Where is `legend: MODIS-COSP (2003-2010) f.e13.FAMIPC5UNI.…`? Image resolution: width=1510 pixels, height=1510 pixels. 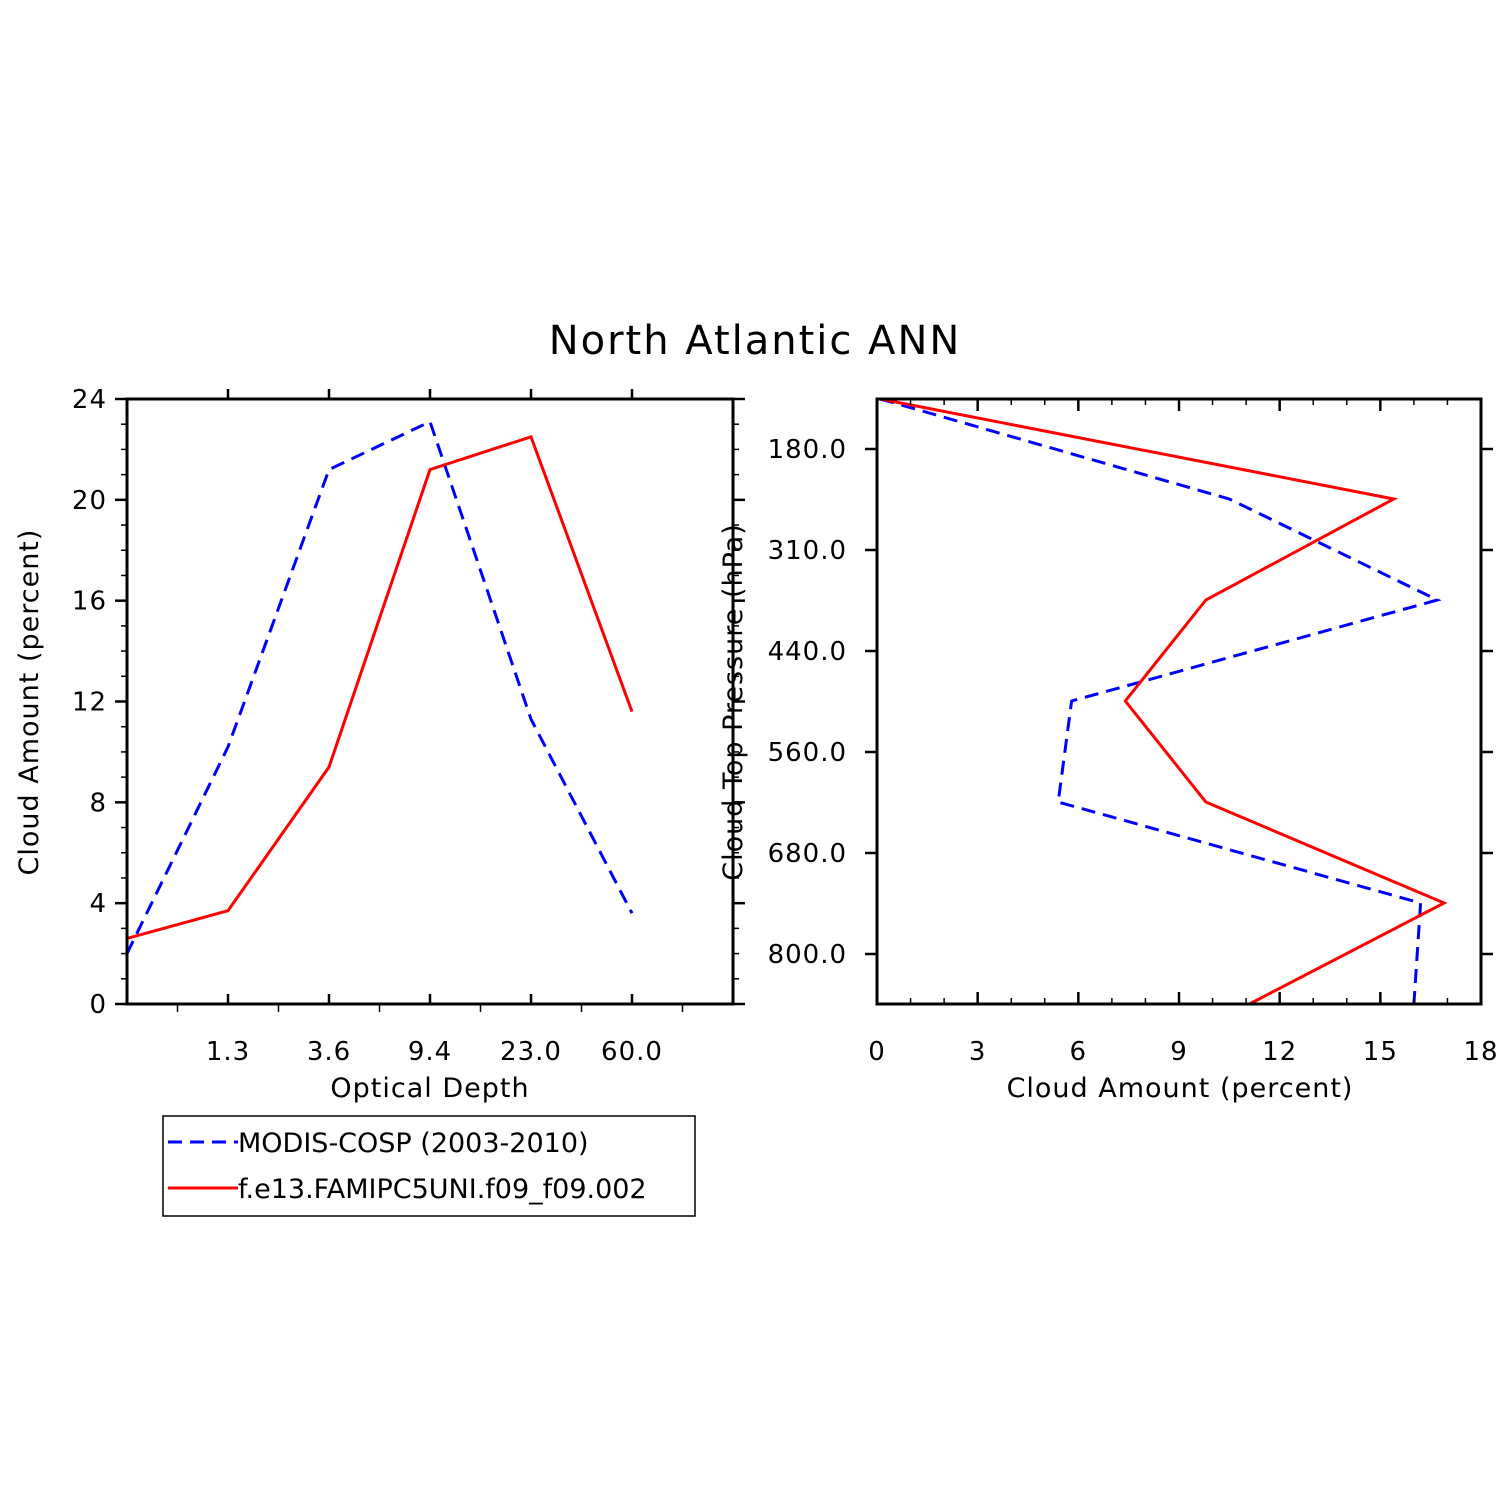
legend: MODIS-COSP (2003-2010) f.e13.FAMIPC5UNI.… is located at coordinates (429, 1166).